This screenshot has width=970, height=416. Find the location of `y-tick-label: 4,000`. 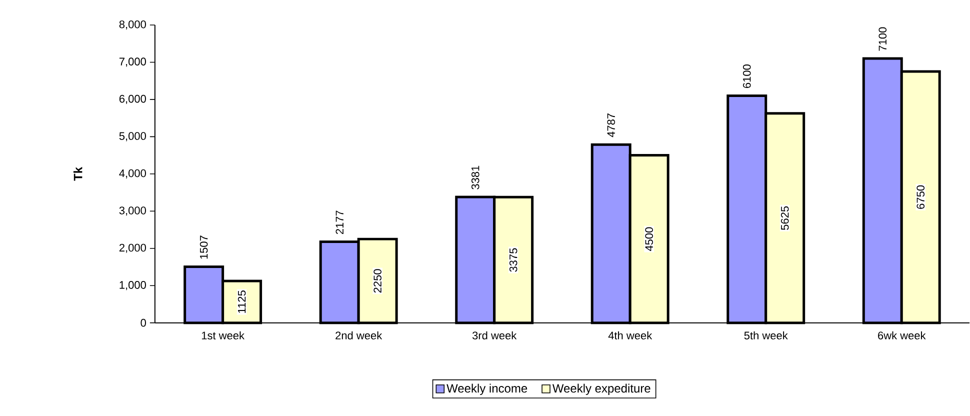

y-tick-label: 4,000 is located at coordinates (132, 174).